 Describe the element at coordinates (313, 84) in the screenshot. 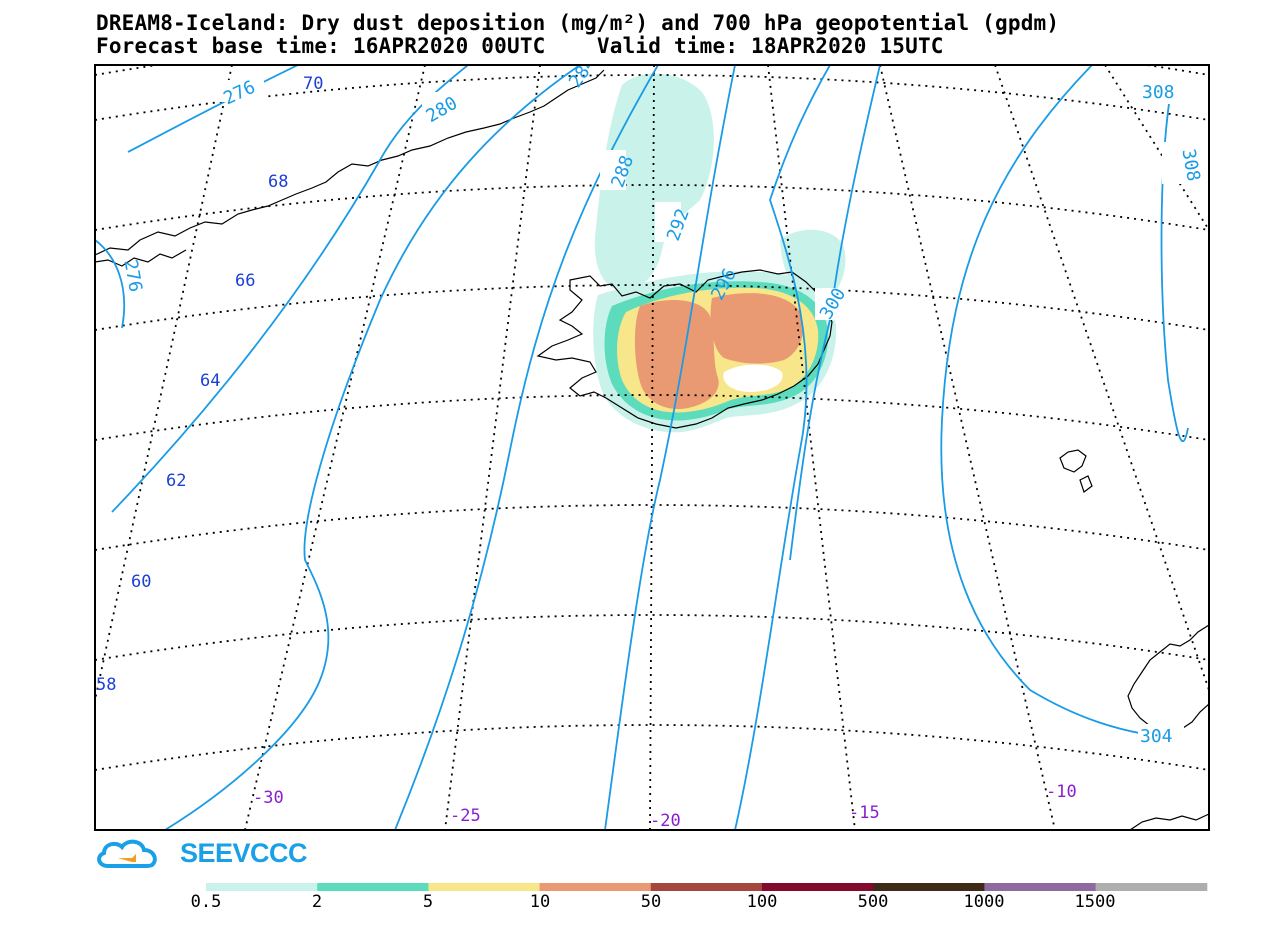

I see `latitude-label: 70` at that location.